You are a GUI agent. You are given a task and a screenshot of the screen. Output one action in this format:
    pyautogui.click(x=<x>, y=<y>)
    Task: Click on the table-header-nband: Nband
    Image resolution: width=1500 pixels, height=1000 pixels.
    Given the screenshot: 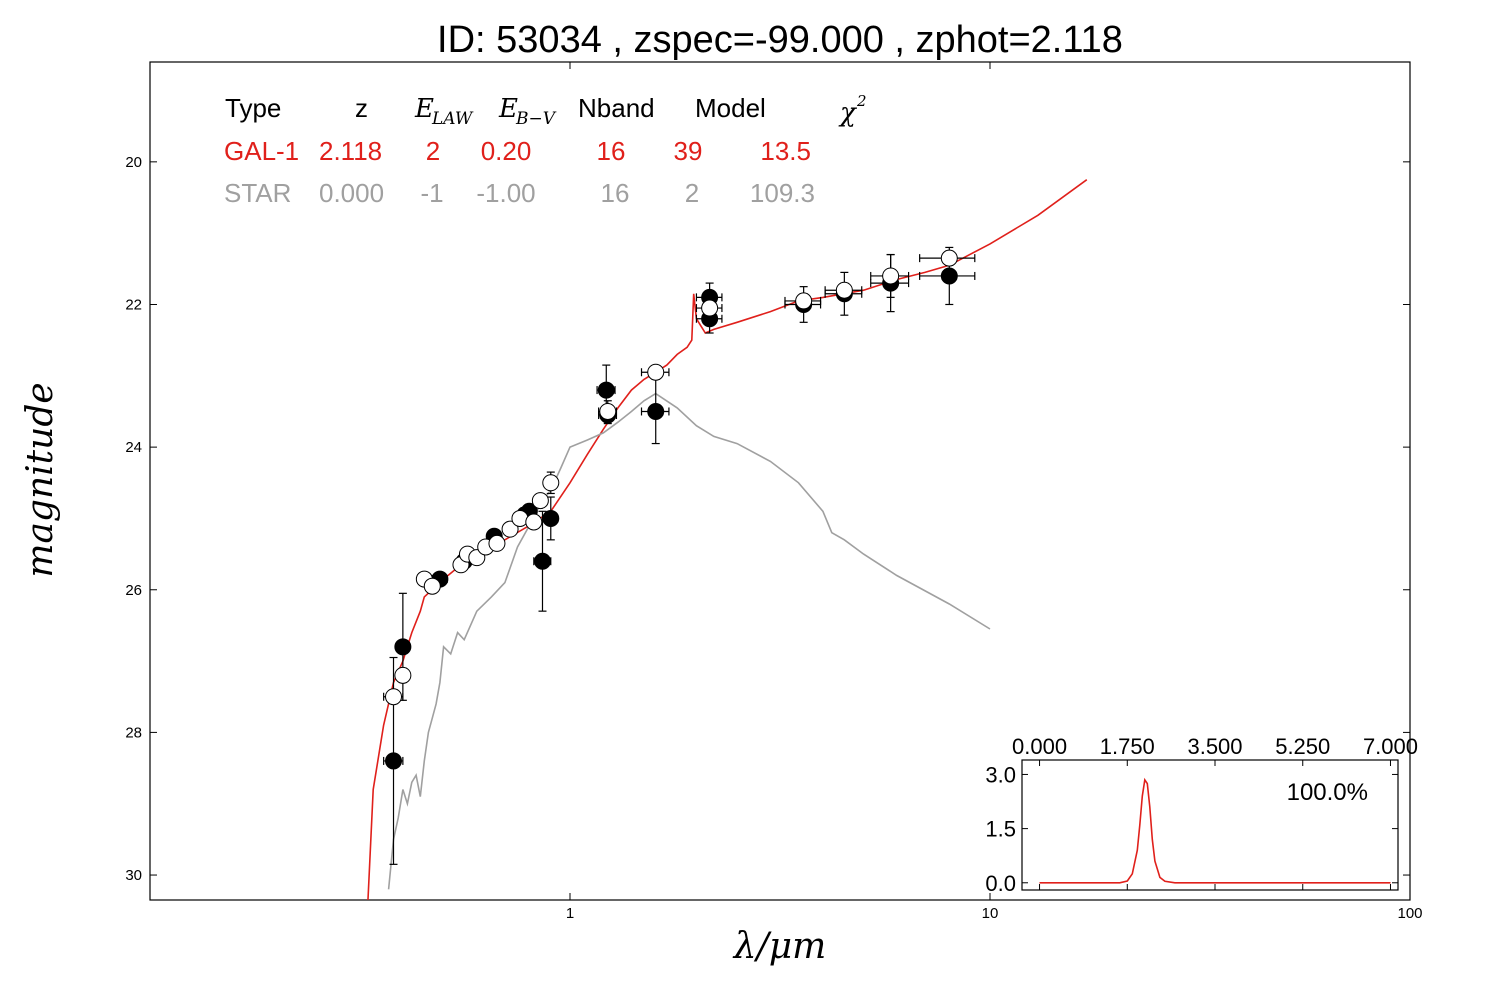 What is the action you would take?
    pyautogui.click(x=616, y=108)
    